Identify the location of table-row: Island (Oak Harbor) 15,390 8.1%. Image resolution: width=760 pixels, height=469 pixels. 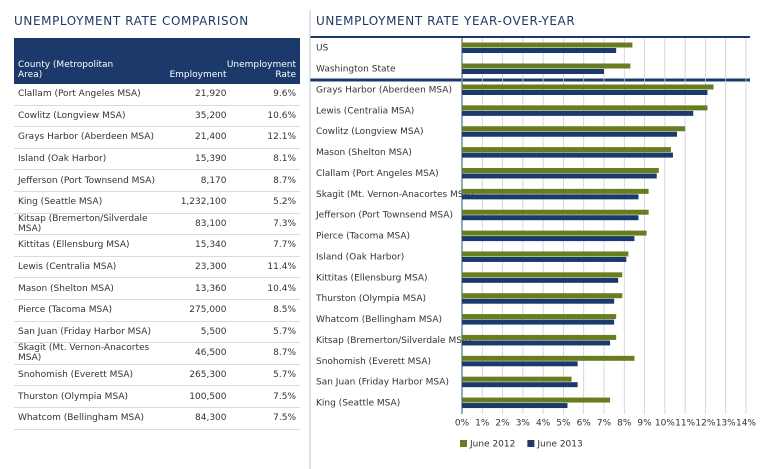
(157, 160).